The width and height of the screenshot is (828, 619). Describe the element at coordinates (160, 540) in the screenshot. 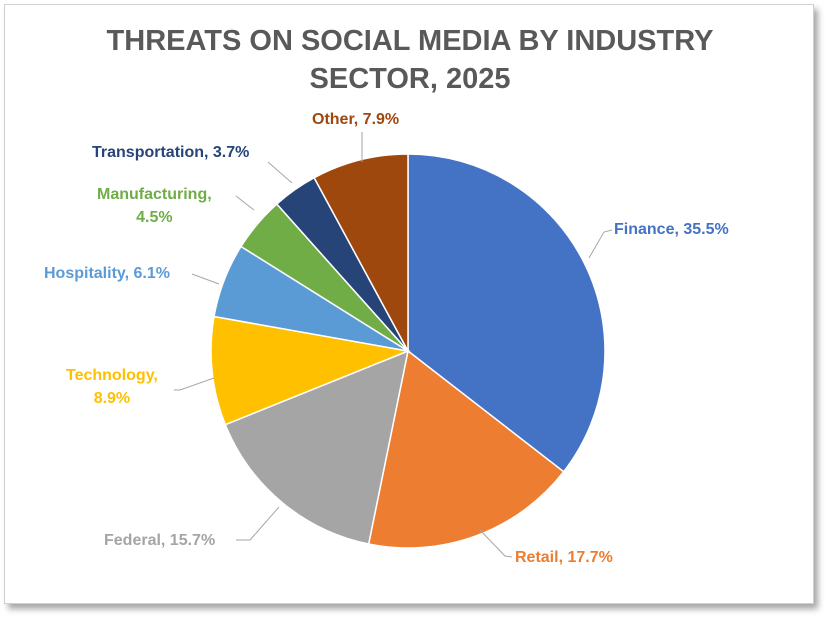

I see `data-label-federal: Federal, 15.7%` at that location.